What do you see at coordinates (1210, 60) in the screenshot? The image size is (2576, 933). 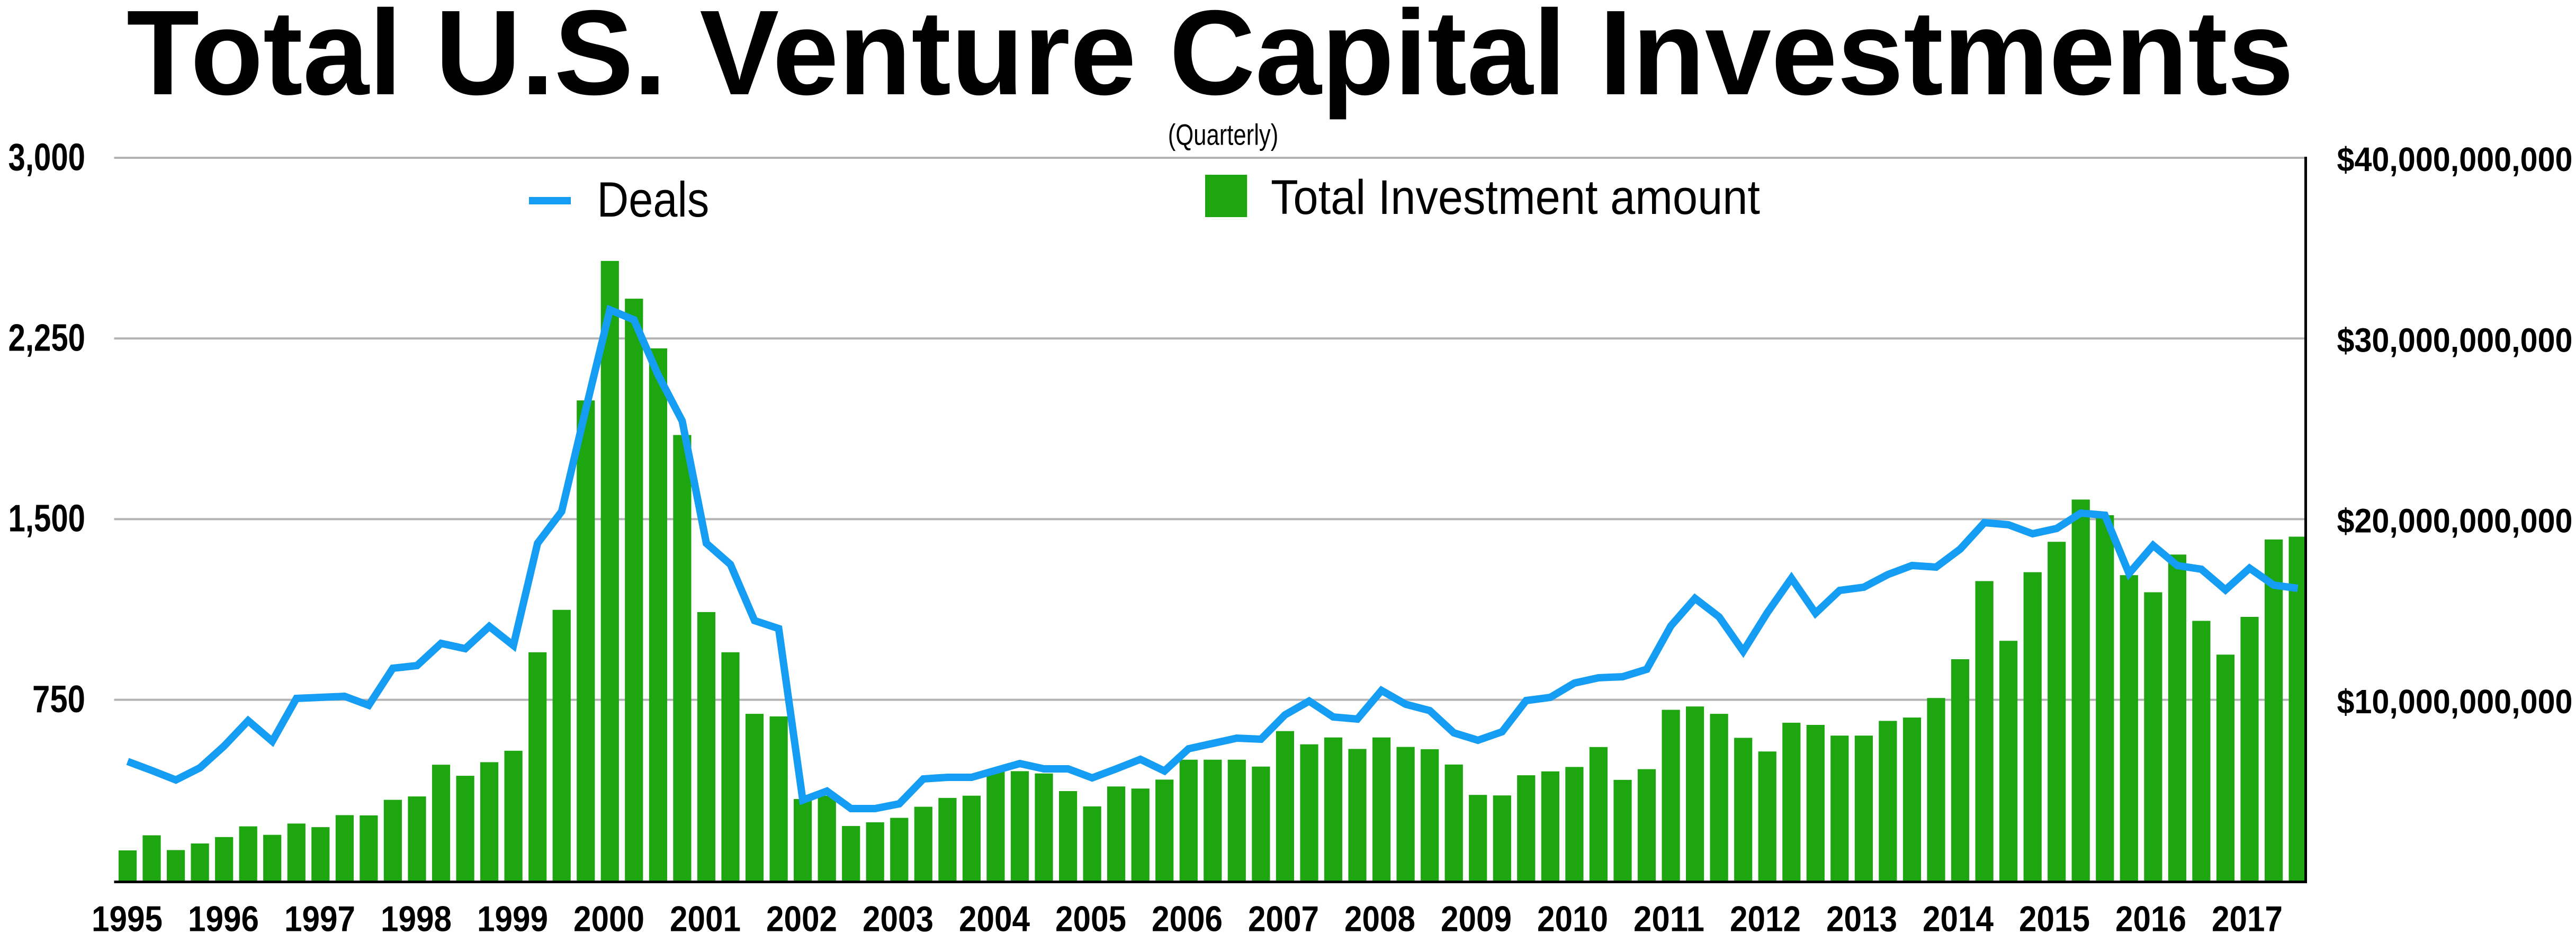 I see `svg-text:Total U.S. Venture Capital Inv: Total U.S. Venture Capital Investments` at bounding box center [1210, 60].